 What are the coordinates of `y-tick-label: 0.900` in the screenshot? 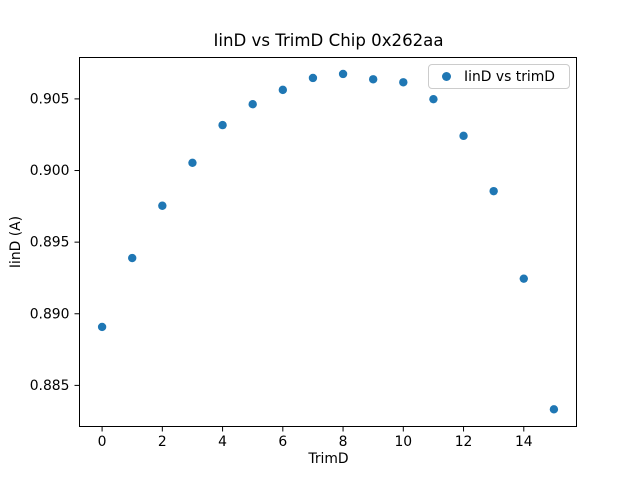 It's located at (50, 171).